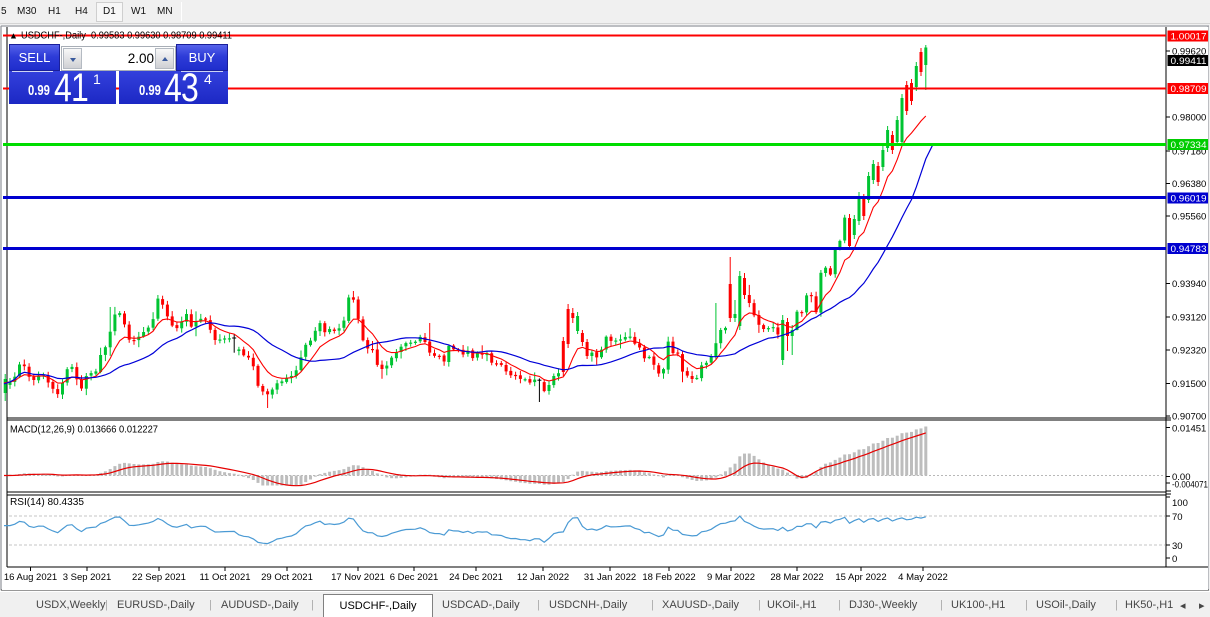  What do you see at coordinates (1189, 184) in the screenshot?
I see `svg-text: 0.96380` at bounding box center [1189, 184].